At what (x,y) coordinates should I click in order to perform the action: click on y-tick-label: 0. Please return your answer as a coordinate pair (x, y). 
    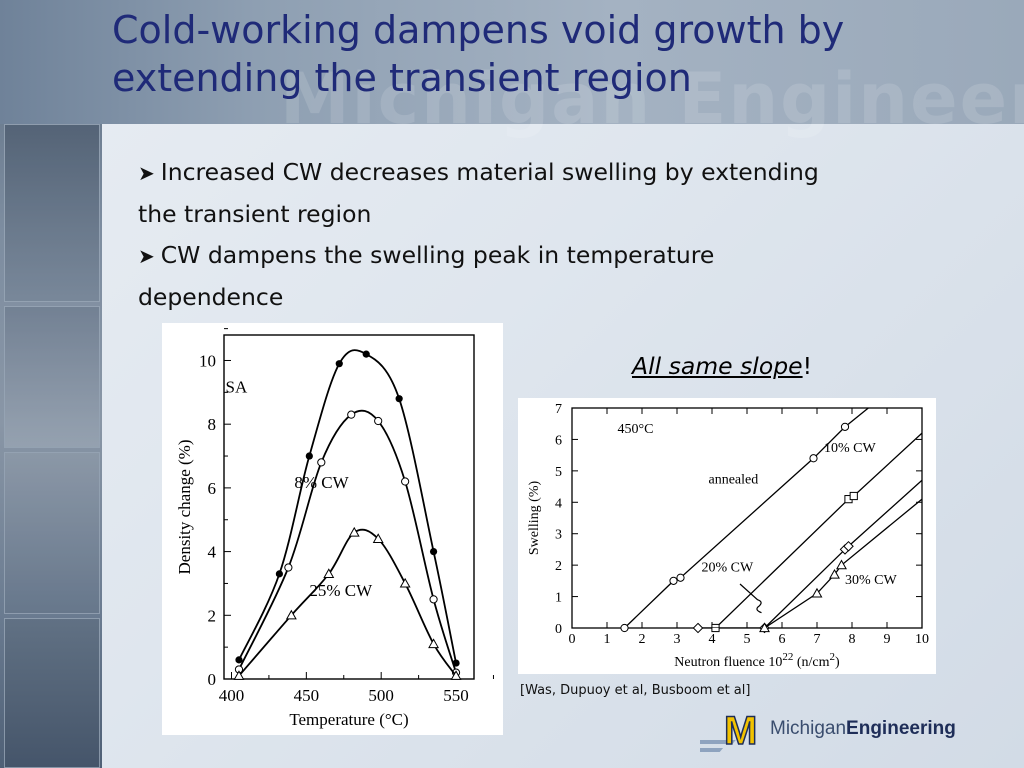
    Looking at the image, I should click on (558, 629).